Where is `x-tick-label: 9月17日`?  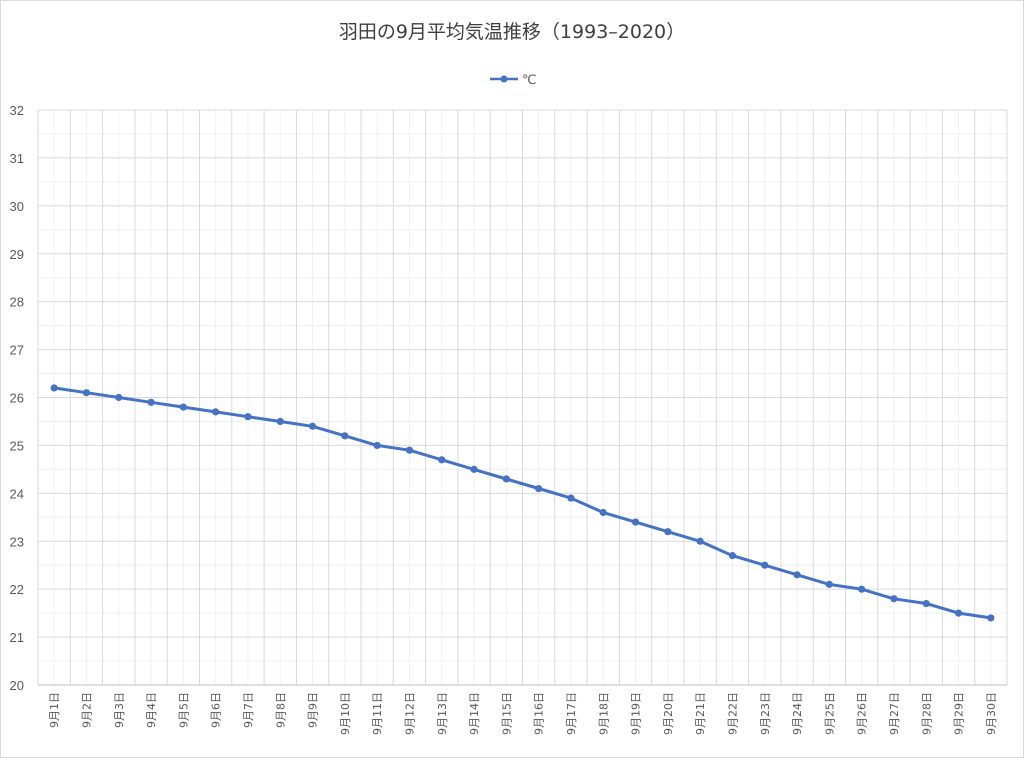 x-tick-label: 9月17日 is located at coordinates (571, 713).